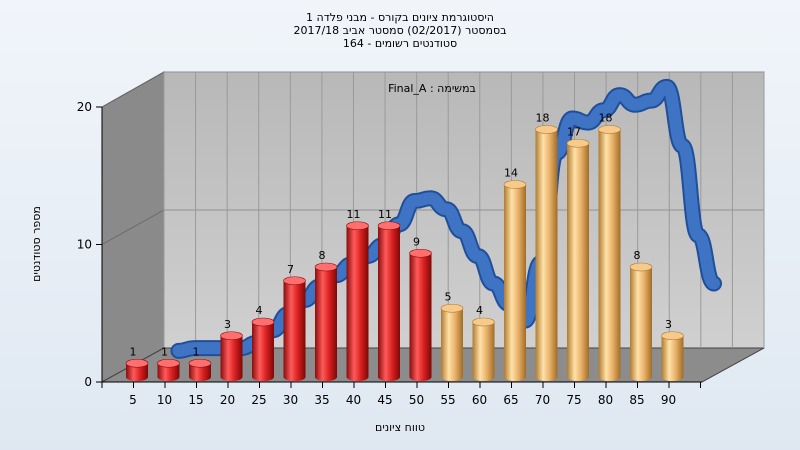  I want to click on x-tick-label: 5, so click(133, 400).